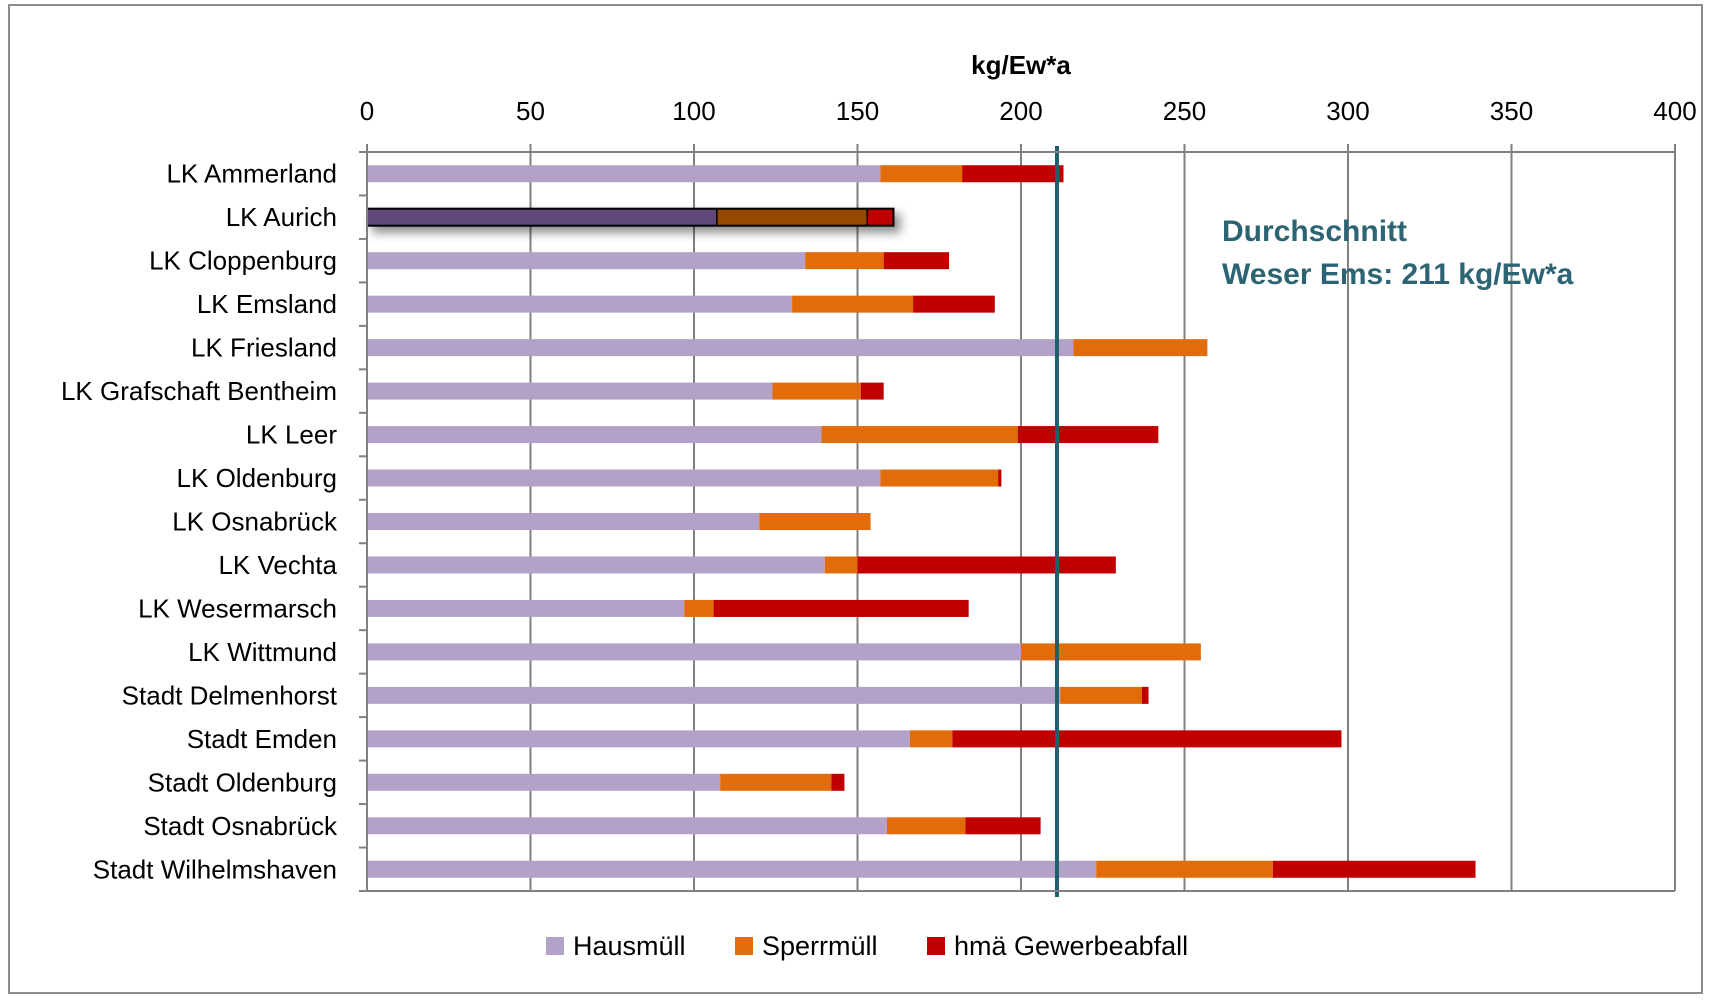 This screenshot has width=1711, height=1001. What do you see at coordinates (199, 391) in the screenshot?
I see `category-label: LK Grafschaft Bentheim` at bounding box center [199, 391].